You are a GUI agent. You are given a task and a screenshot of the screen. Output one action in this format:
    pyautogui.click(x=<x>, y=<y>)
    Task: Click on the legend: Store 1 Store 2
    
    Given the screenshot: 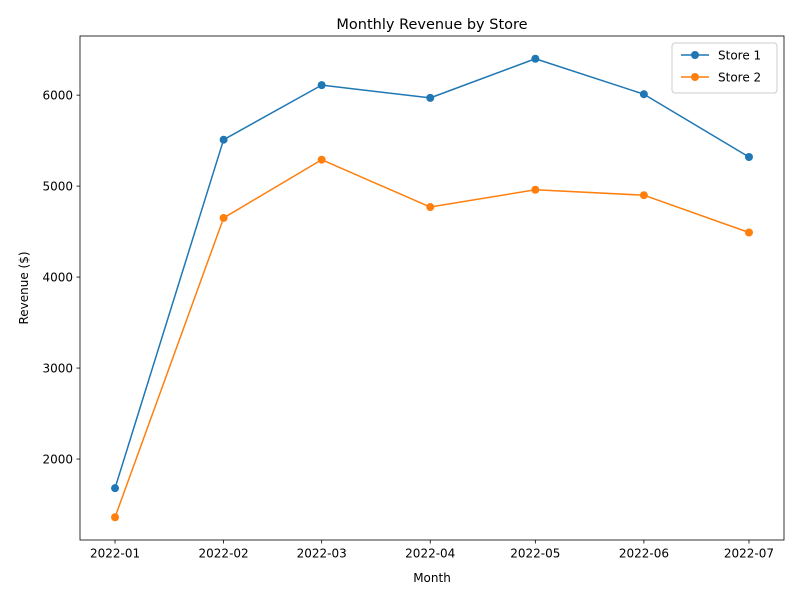 What is the action you would take?
    pyautogui.click(x=724, y=68)
    